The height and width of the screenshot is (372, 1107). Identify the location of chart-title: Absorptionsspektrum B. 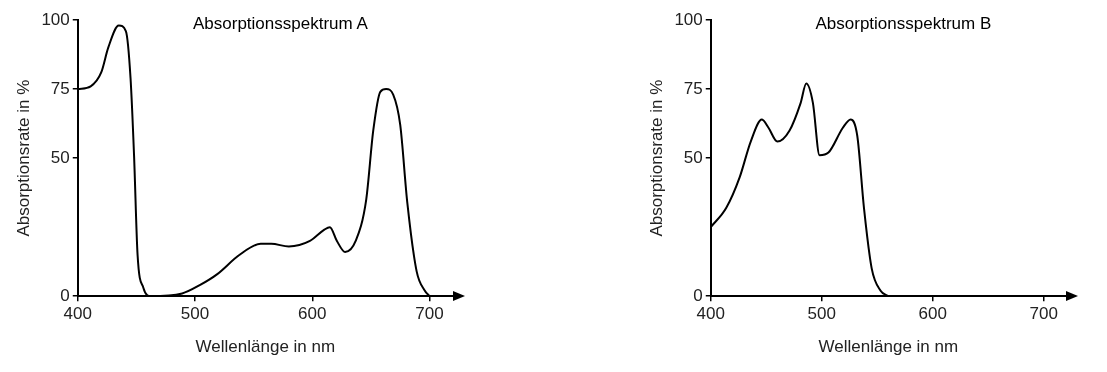
(903, 24).